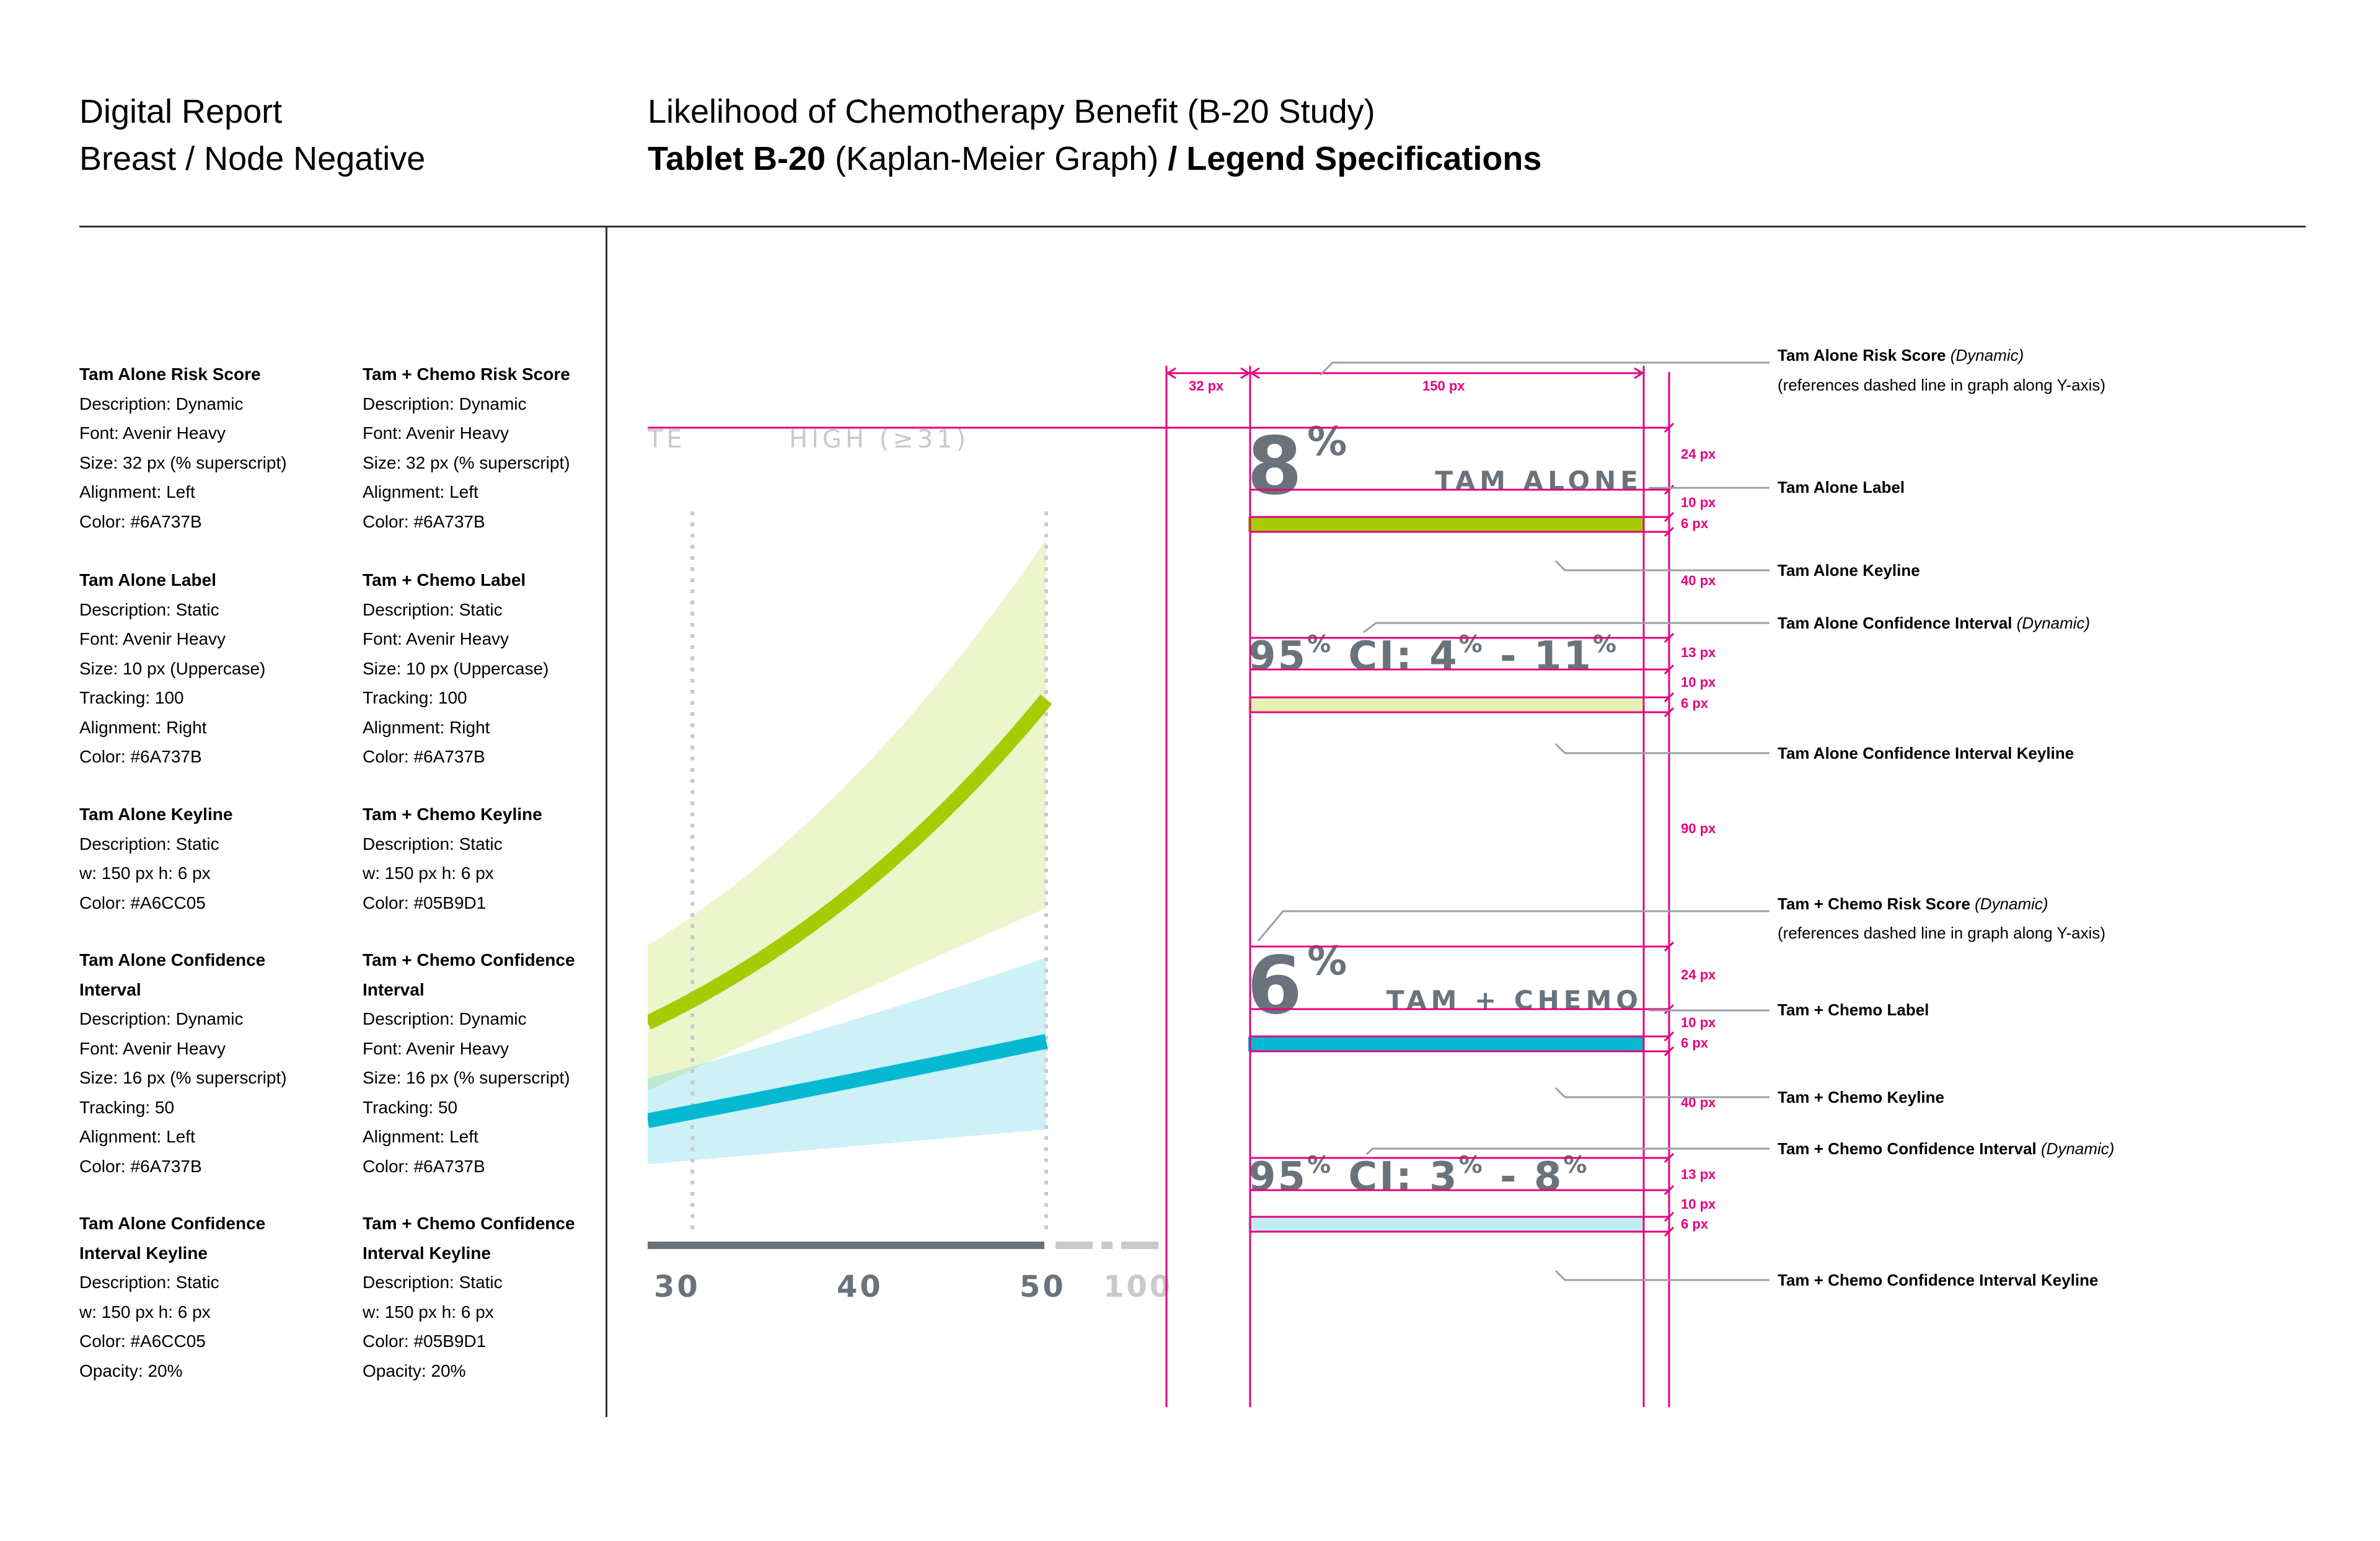  What do you see at coordinates (156, 814) in the screenshot?
I see `spec-title: Tam Alone Keyline` at bounding box center [156, 814].